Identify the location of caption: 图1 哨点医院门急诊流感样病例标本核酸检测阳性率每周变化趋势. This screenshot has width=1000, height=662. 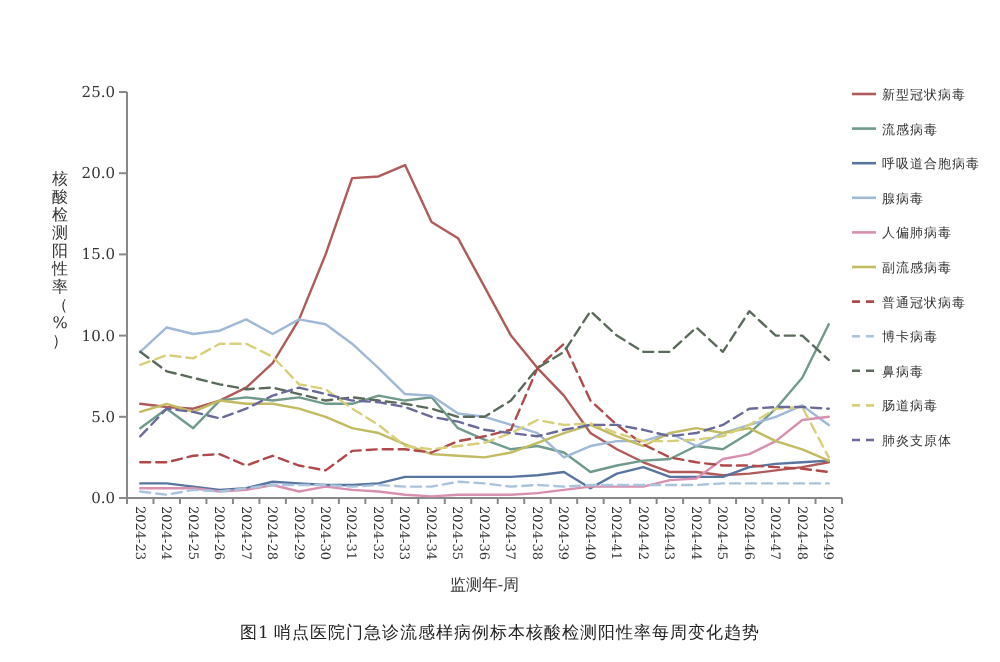
(500, 633).